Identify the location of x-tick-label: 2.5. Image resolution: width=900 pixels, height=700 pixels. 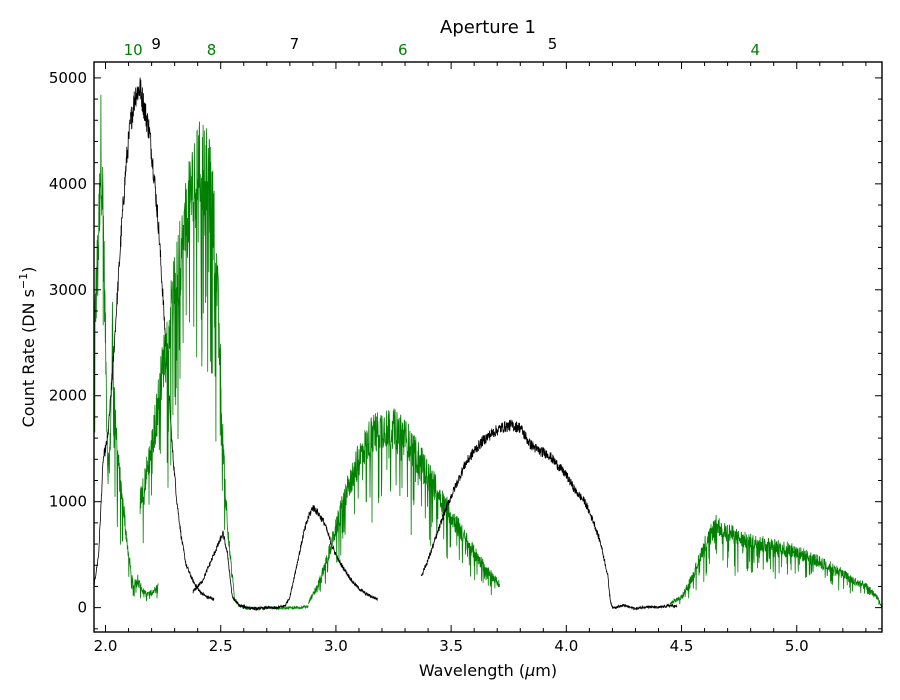
(221, 646).